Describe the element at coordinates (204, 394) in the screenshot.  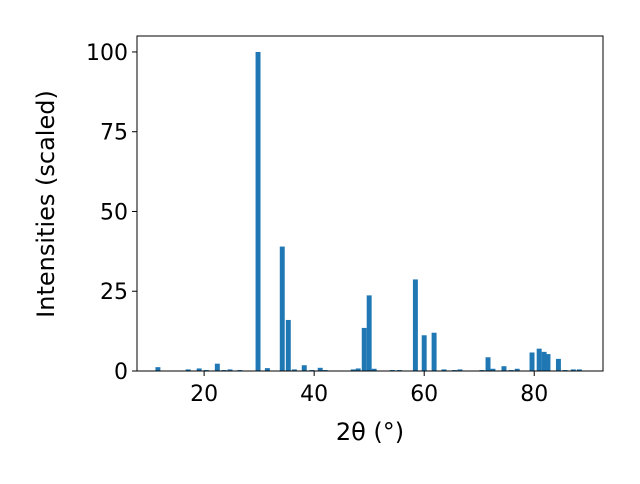
I see `x-tick-label: 20` at that location.